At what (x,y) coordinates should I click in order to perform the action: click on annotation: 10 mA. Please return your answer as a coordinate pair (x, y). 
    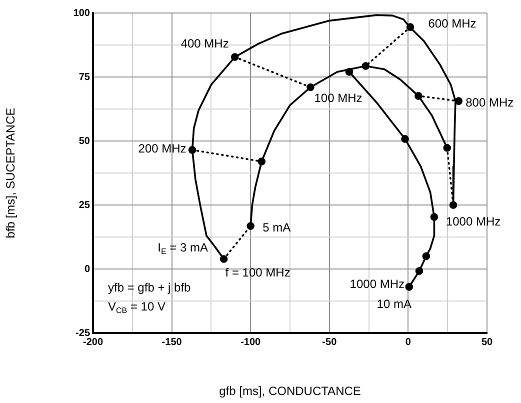
    Looking at the image, I should click on (394, 304).